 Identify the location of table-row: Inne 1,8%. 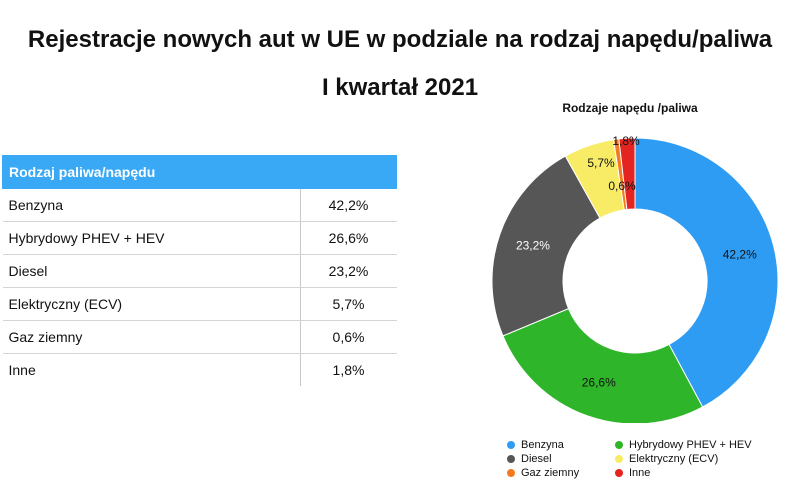
(200, 369).